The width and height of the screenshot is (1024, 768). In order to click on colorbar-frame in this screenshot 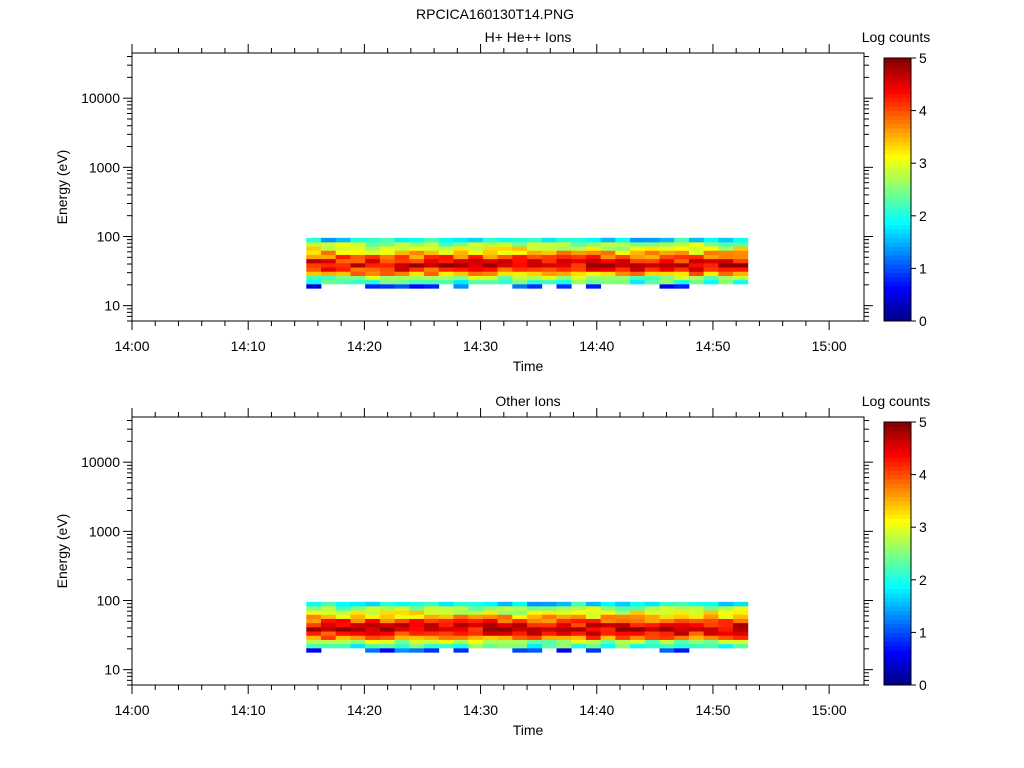, I will do `click(897, 553)`.